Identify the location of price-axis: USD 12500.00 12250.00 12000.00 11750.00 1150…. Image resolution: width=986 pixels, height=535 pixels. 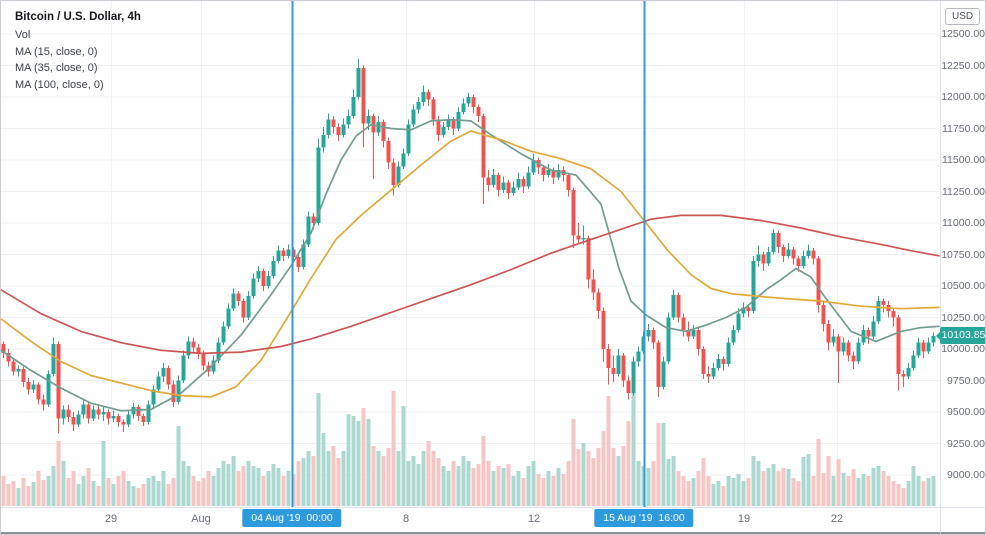
(962, 254).